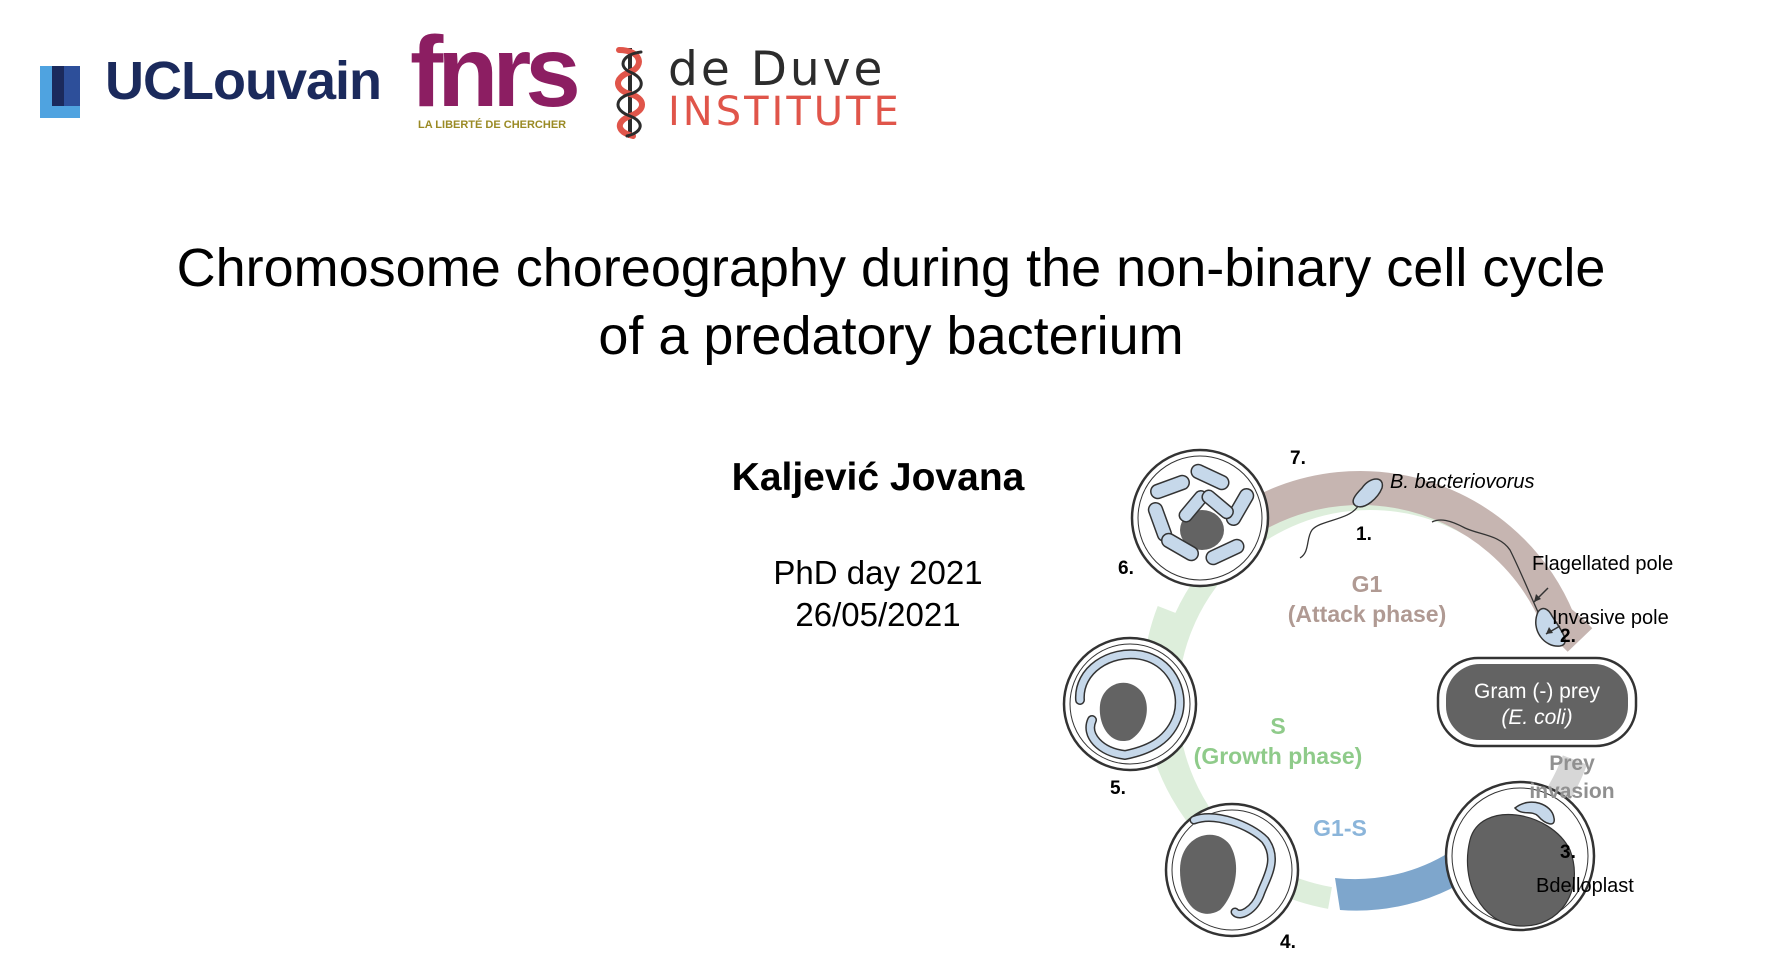 This screenshot has width=1782, height=966. What do you see at coordinates (1536, 717) in the screenshot?
I see `prey-label-line2: (E. coli)` at bounding box center [1536, 717].